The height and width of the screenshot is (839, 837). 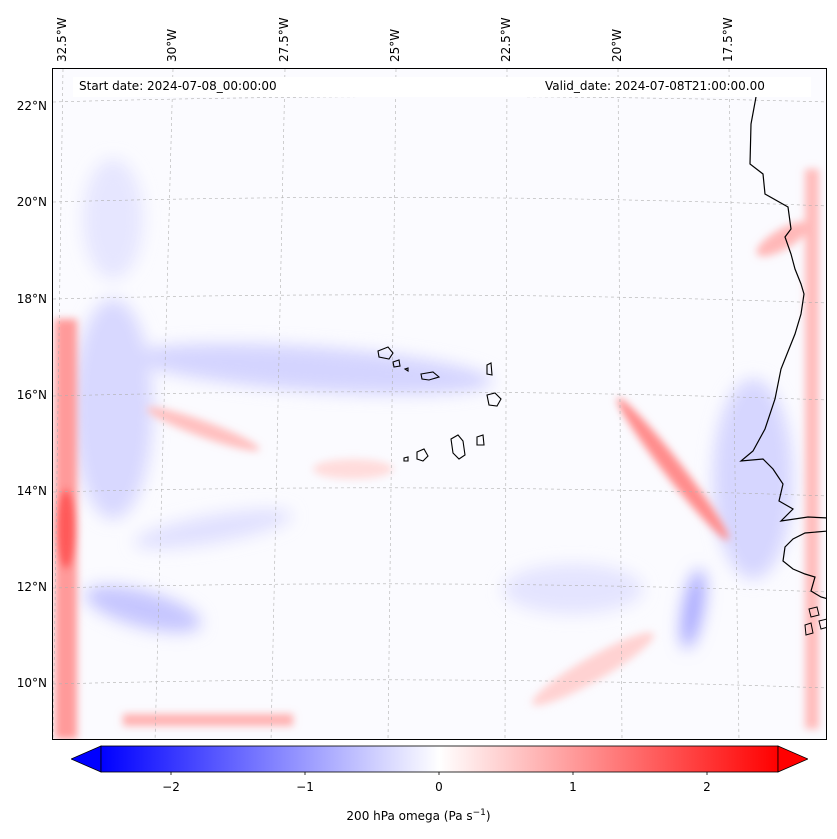 What do you see at coordinates (406, 459) in the screenshot?
I see `island-brava` at bounding box center [406, 459].